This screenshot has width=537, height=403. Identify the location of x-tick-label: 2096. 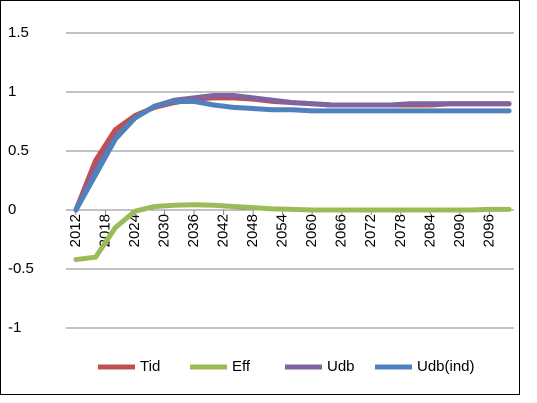
(488, 230).